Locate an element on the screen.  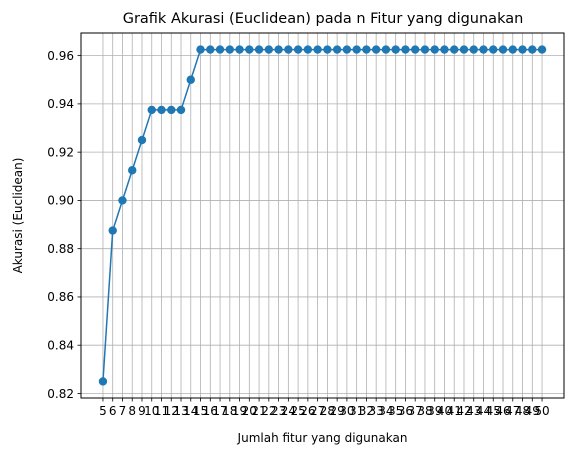
x-tick-label: 11 is located at coordinates (161, 411).